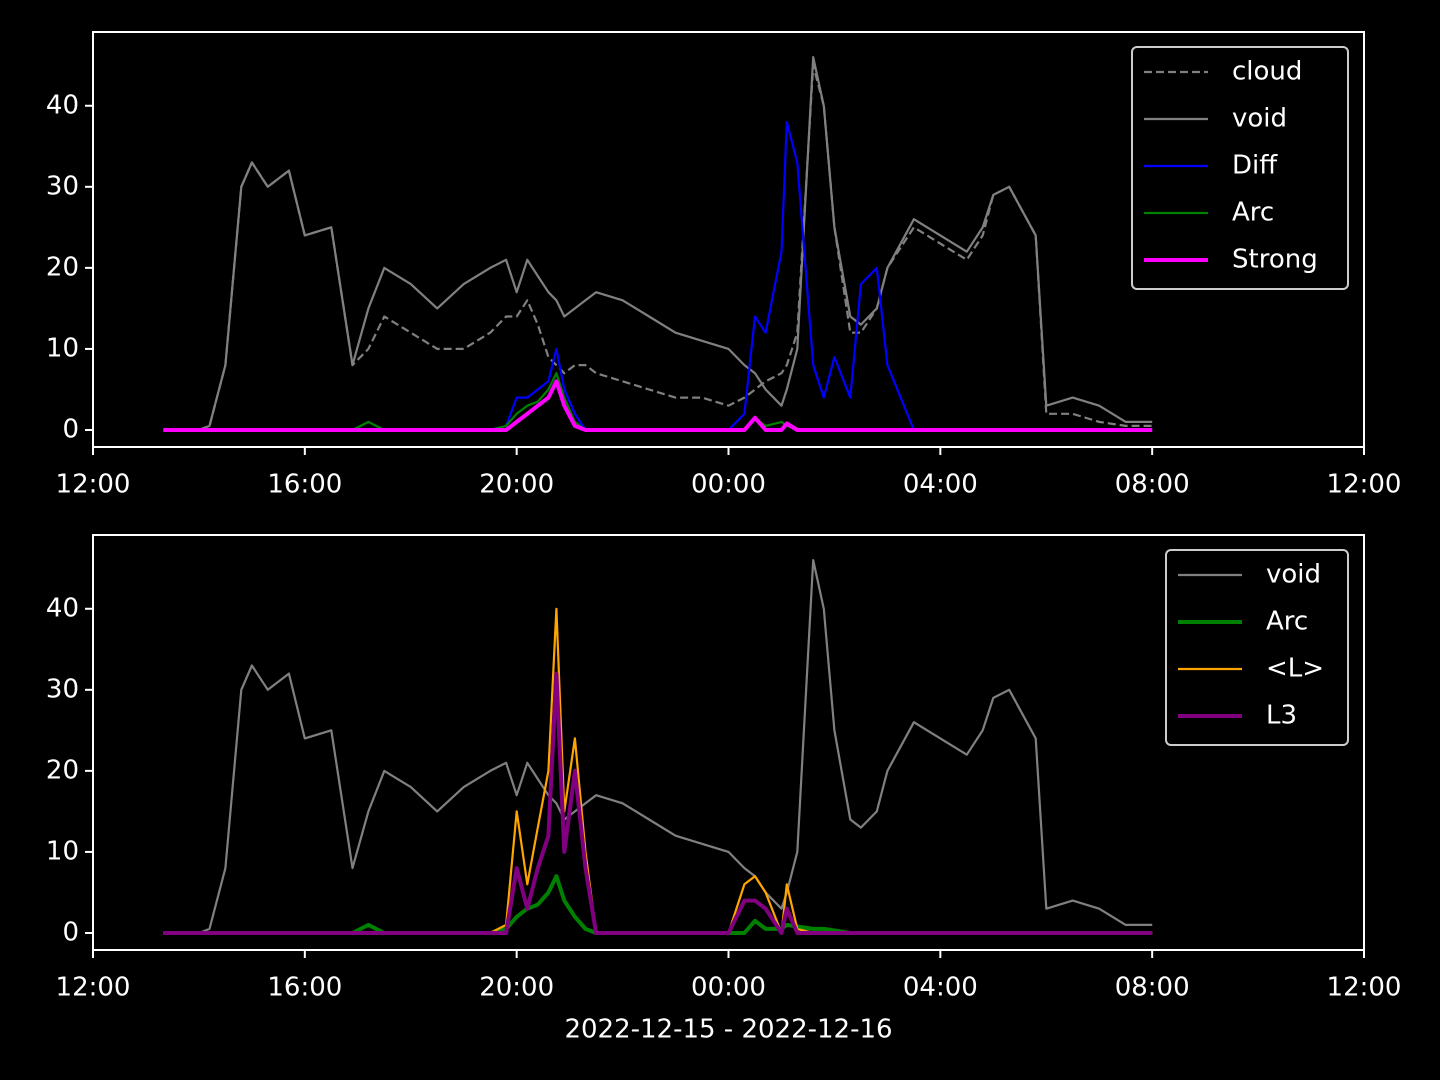  Describe the element at coordinates (1255, 166) in the screenshot. I see `legend-label: Diff` at that location.